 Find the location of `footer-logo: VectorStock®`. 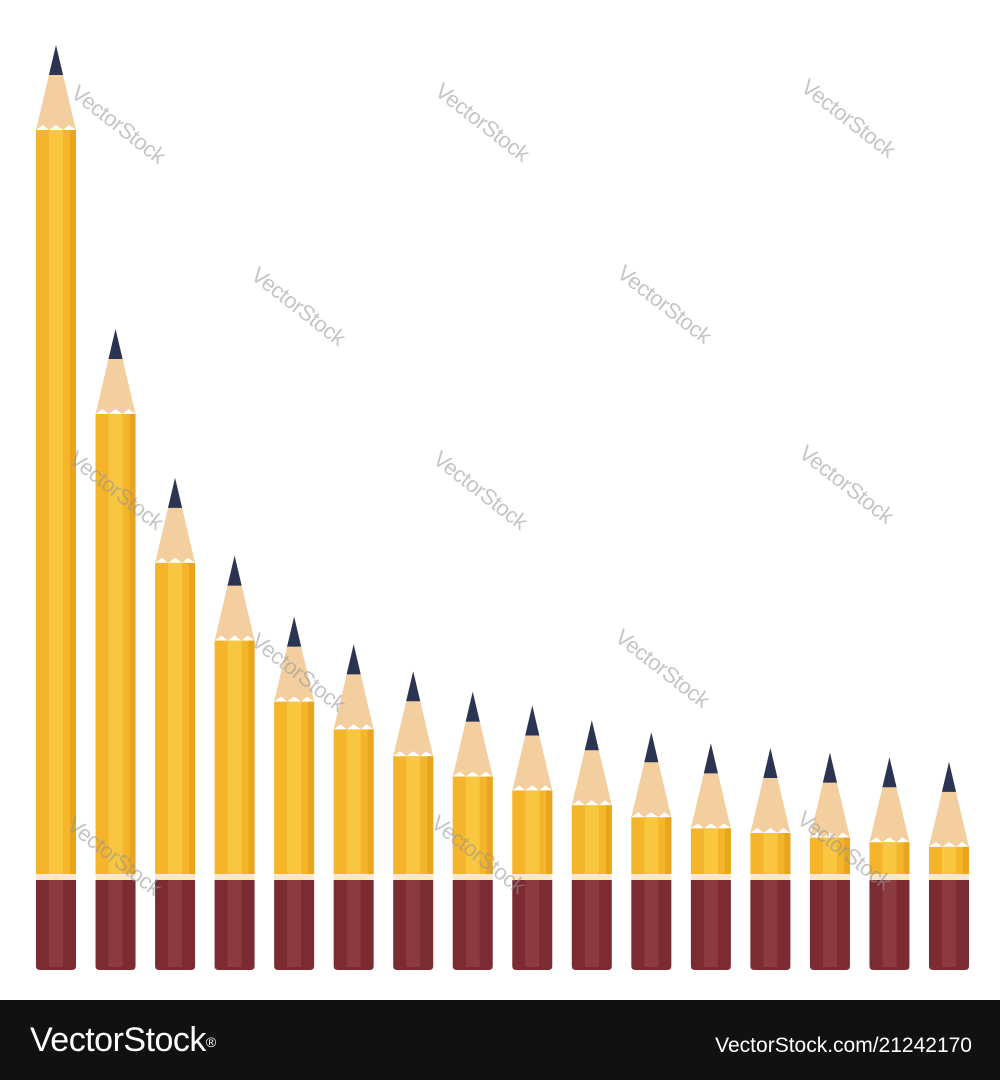

footer-logo: VectorStock® is located at coordinates (123, 1040).